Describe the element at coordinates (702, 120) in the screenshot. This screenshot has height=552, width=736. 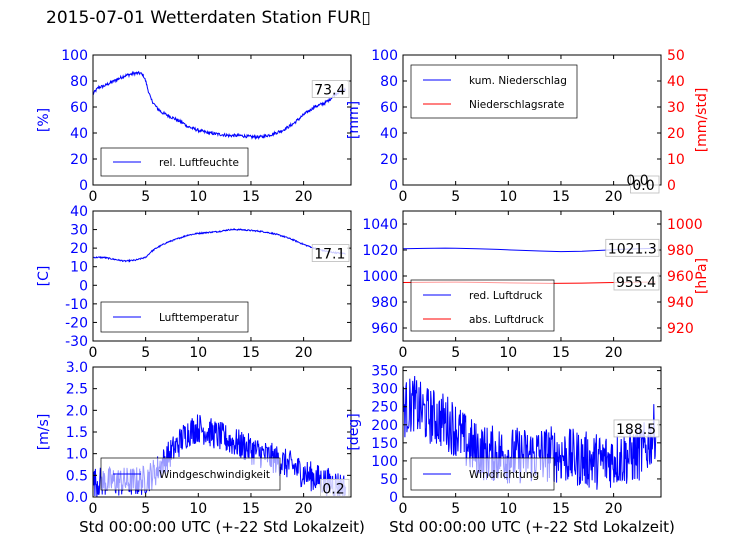
I see `y2-axis-label: [mm/std]` at that location.